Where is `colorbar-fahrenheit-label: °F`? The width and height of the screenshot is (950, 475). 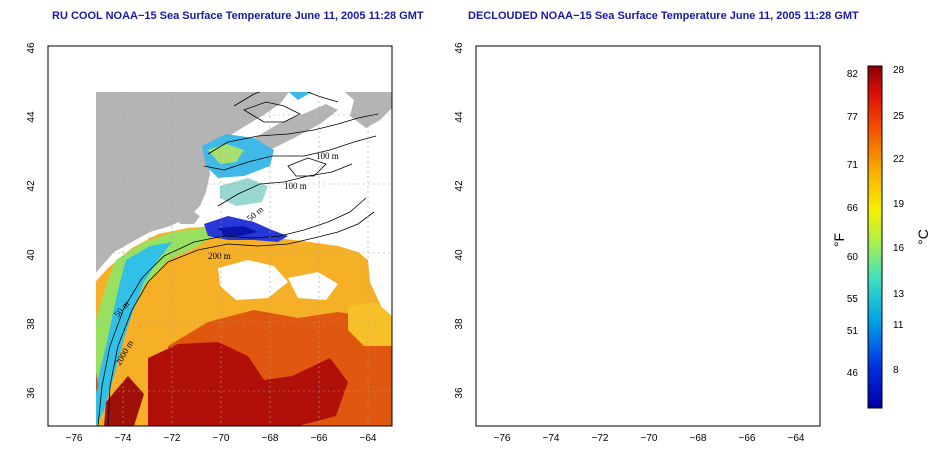
colorbar-fahrenheit-label: °F is located at coordinates (839, 240).